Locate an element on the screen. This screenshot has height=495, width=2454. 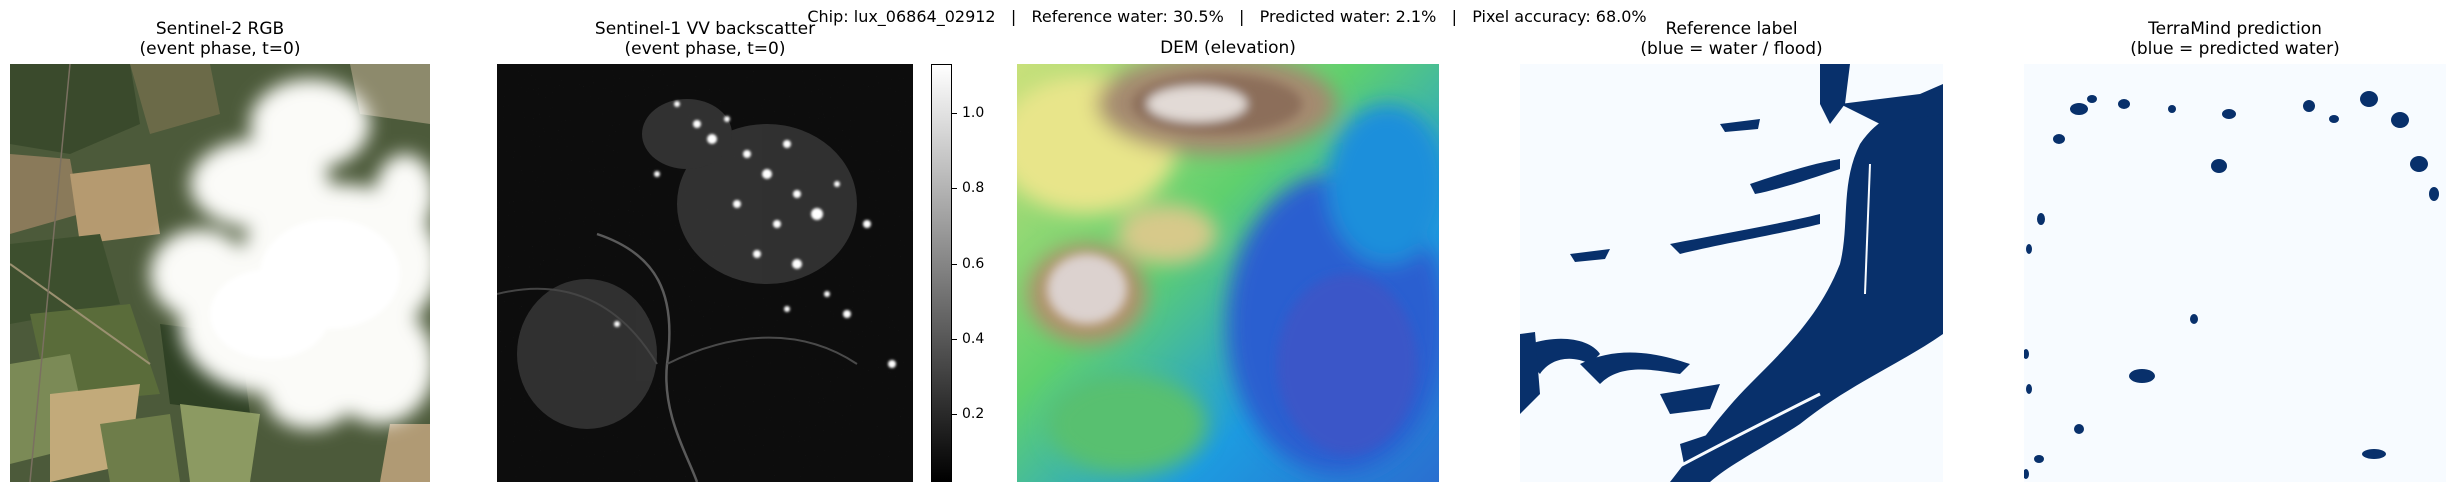
sentinel2-rgb-image is located at coordinates (220, 273).